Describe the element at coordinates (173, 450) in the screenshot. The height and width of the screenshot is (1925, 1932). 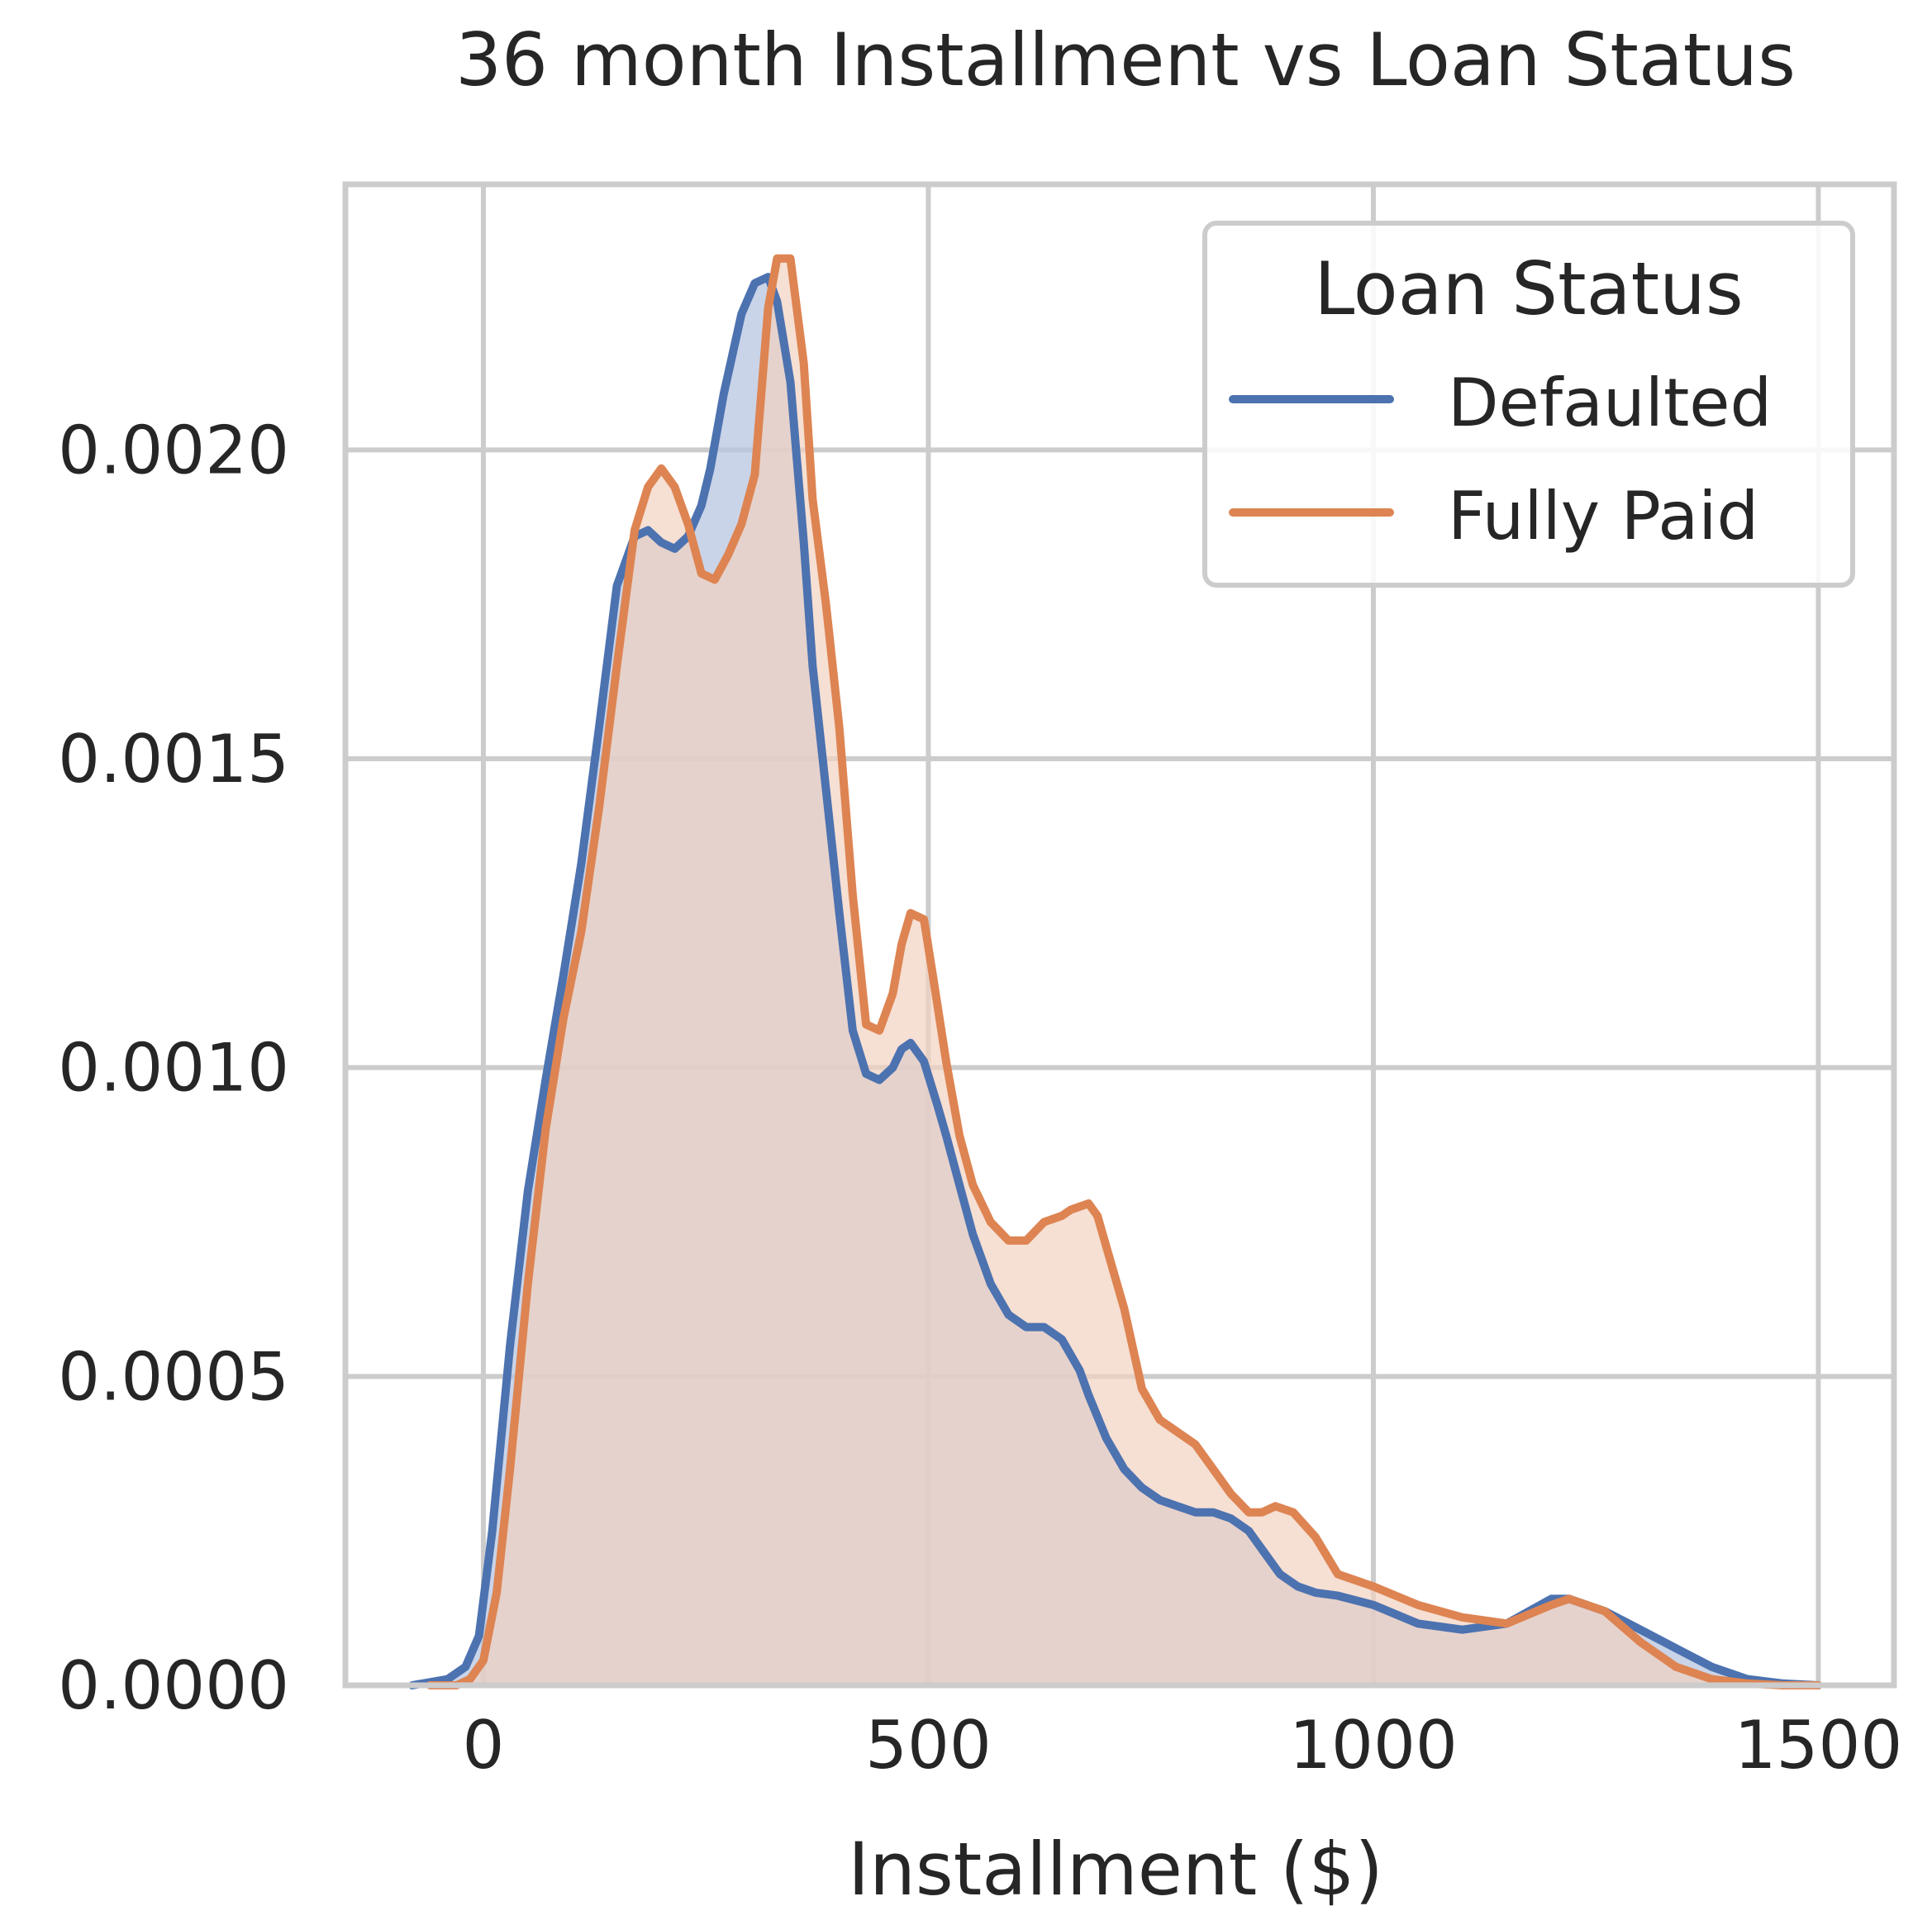
I see `y-tick-label: 0.0020` at that location.